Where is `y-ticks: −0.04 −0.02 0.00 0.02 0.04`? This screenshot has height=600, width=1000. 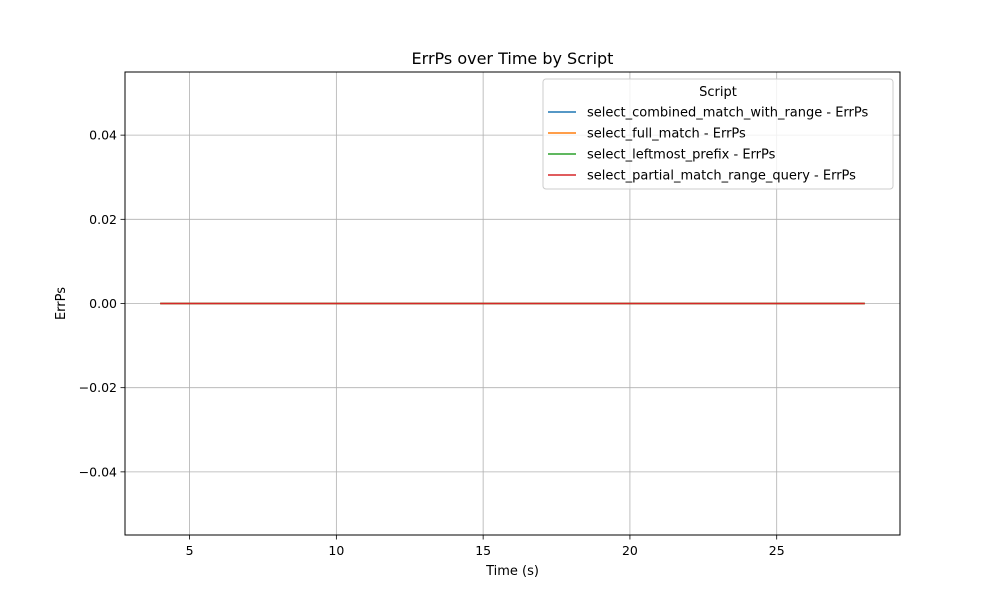
y-ticks: −0.04 −0.02 0.00 0.02 0.04 is located at coordinates (102, 303).